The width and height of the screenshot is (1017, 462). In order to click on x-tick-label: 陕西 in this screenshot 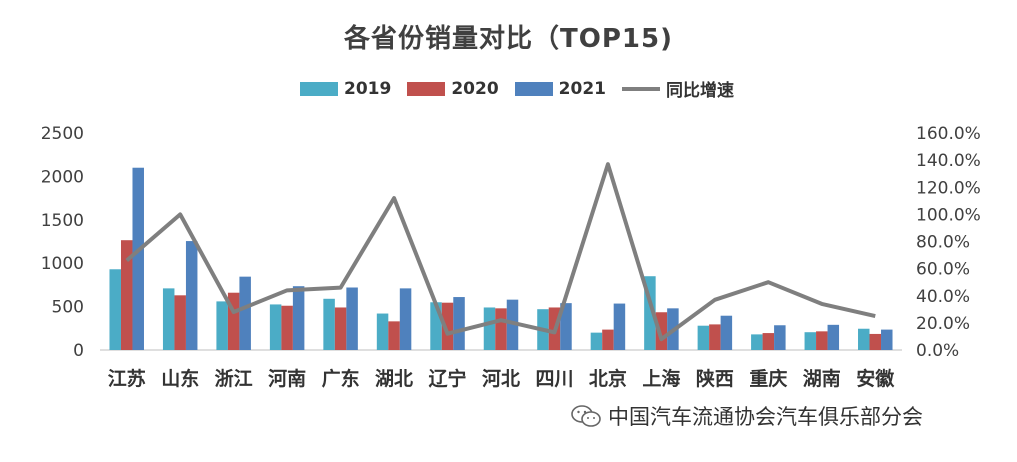, I will do `click(715, 378)`.